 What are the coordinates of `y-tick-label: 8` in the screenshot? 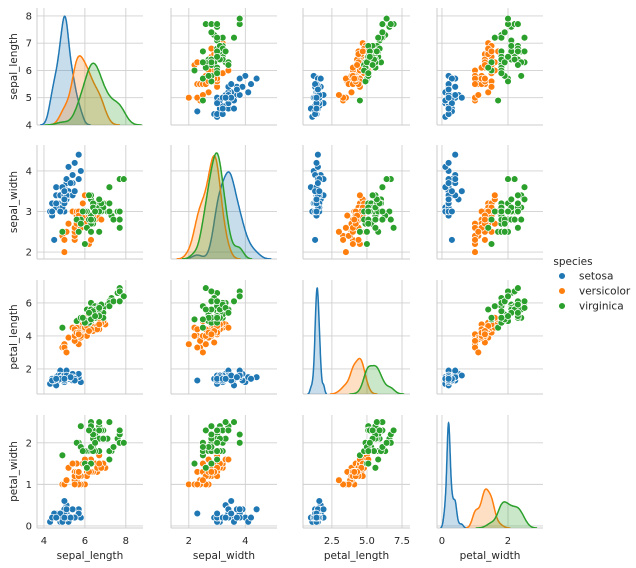 It's located at (29, 16).